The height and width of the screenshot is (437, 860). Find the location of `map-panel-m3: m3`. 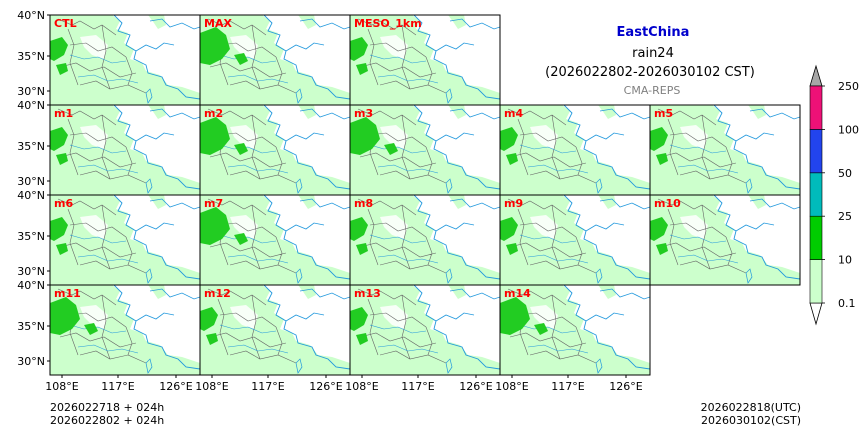

map-panel-m3: m3 is located at coordinates (425, 150).